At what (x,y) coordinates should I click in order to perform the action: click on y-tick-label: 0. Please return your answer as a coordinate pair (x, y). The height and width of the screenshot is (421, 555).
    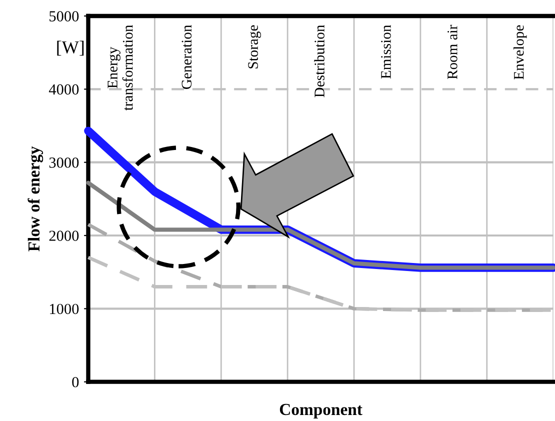
    Looking at the image, I should click on (75, 382).